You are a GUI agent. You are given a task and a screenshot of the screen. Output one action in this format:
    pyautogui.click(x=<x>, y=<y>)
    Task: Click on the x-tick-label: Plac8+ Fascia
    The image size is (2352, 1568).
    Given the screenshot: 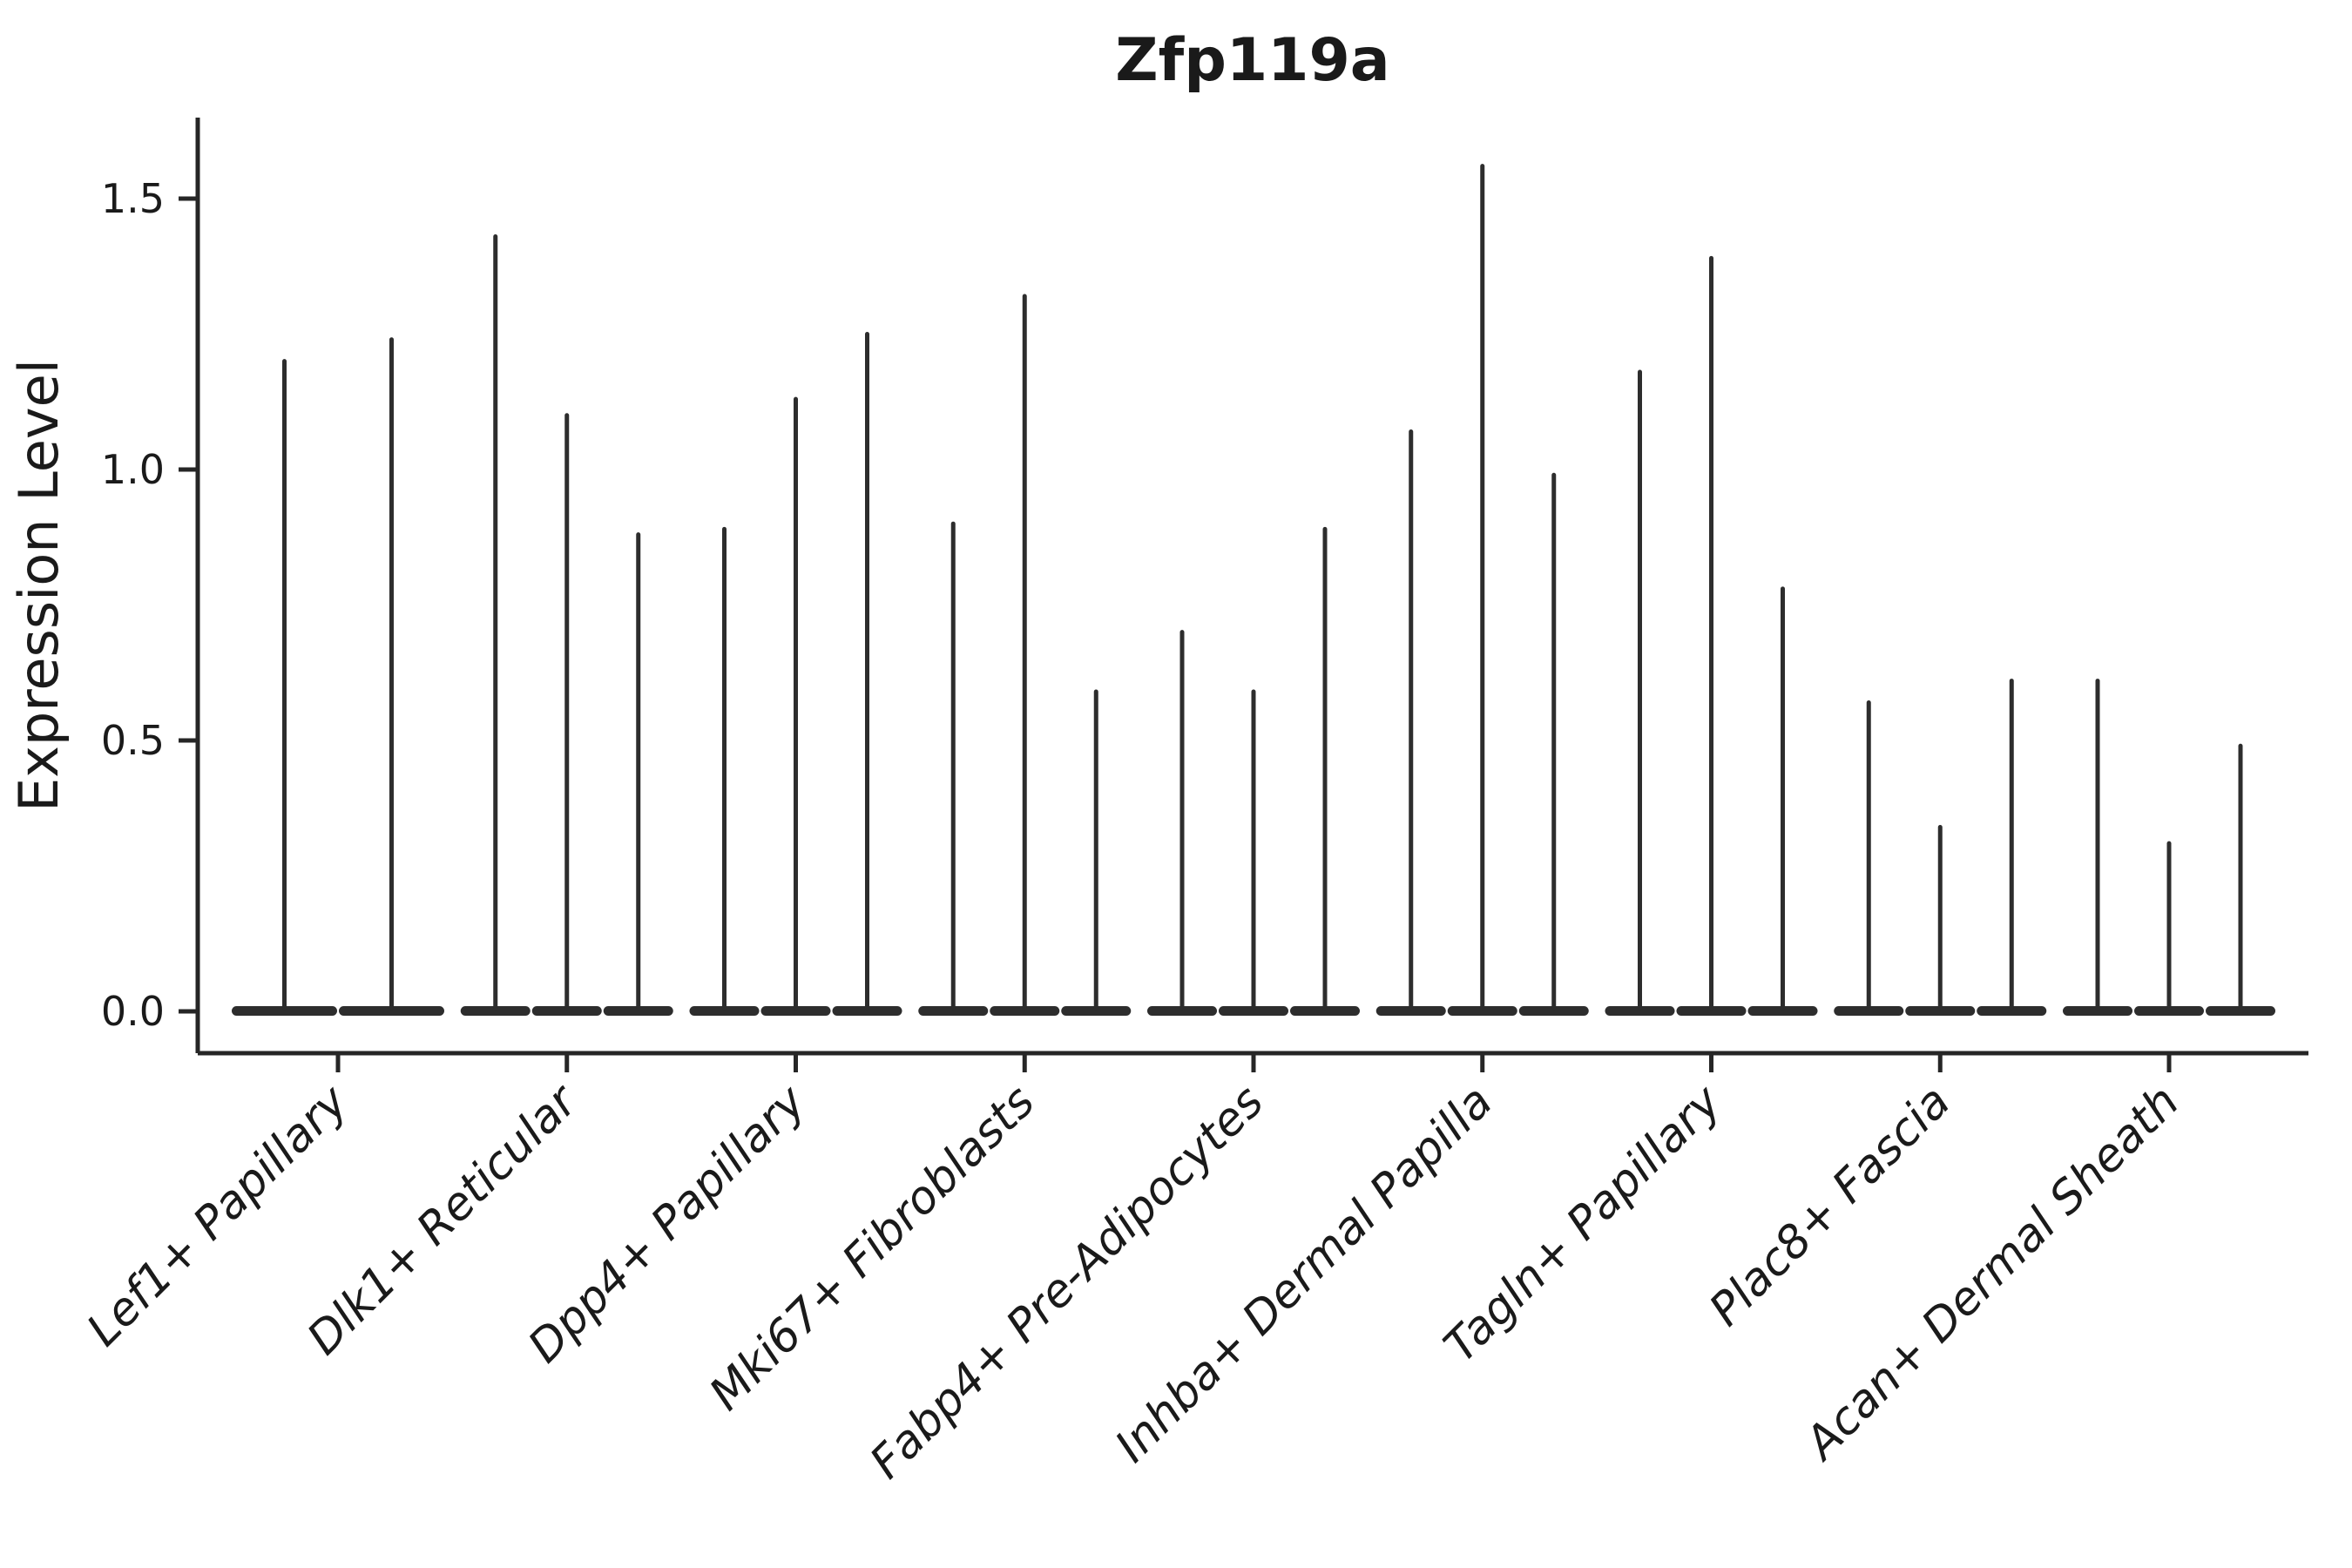 What is the action you would take?
    pyautogui.click(x=1830, y=1206)
    